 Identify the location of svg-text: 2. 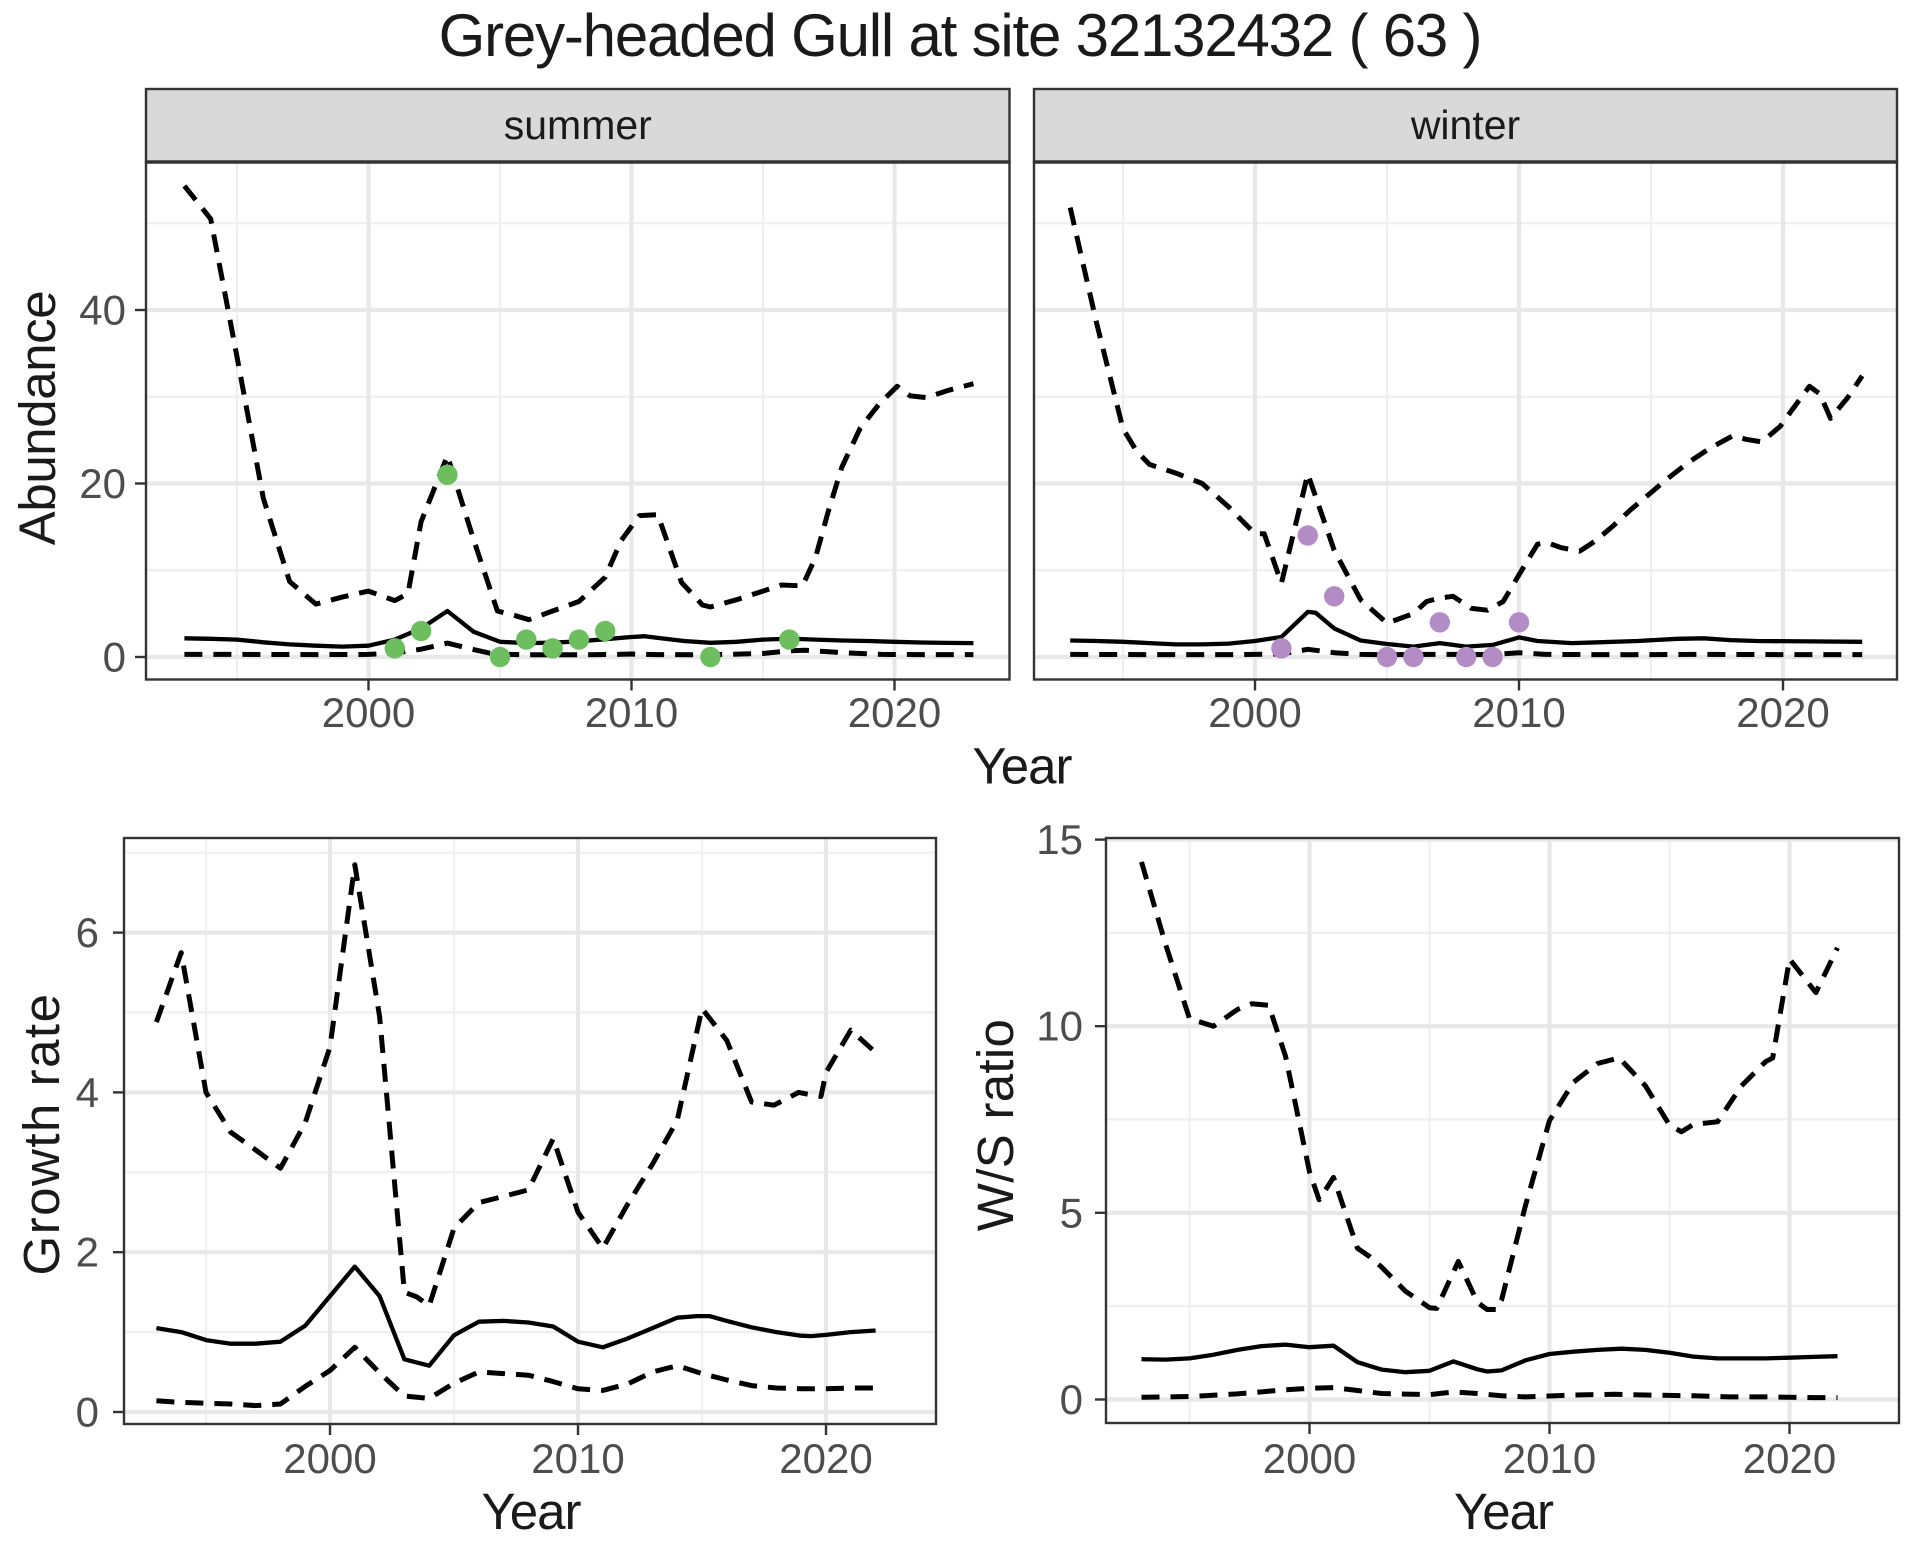
(87, 1252).